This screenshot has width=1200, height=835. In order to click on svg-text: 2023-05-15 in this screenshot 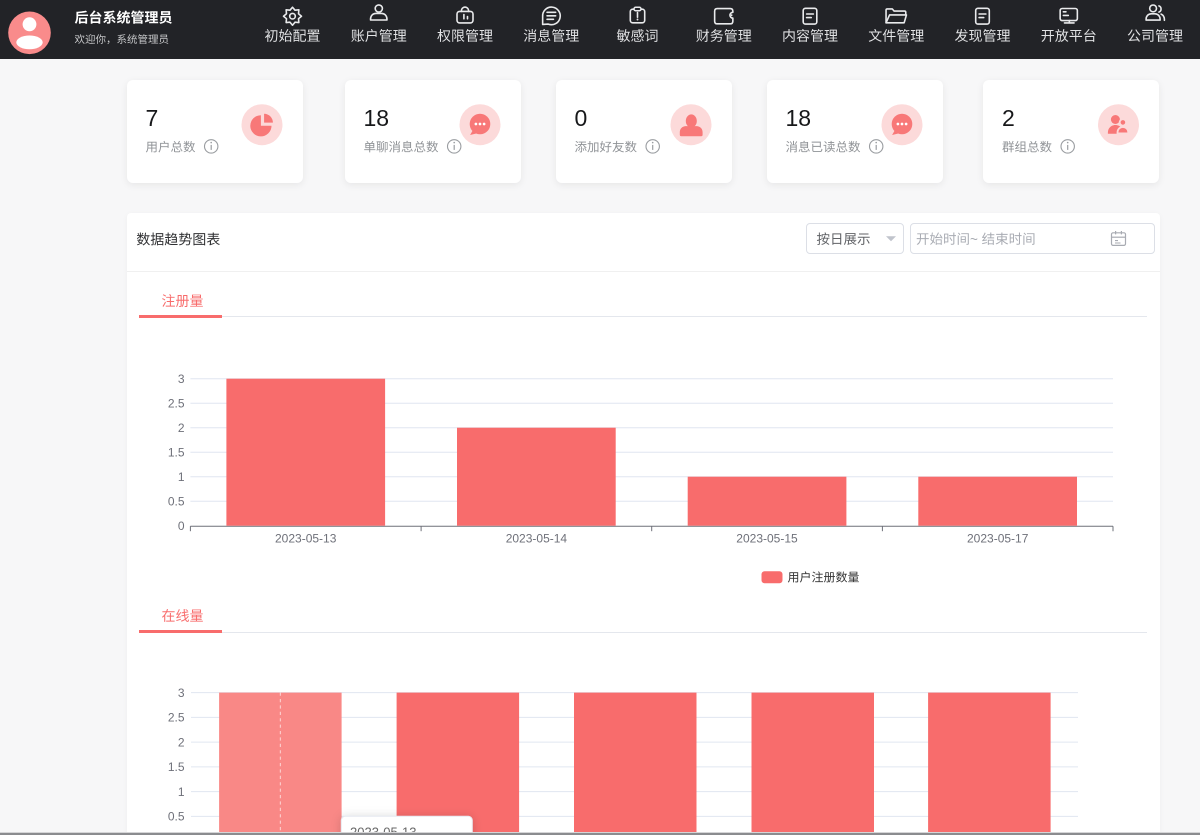, I will do `click(767, 539)`.